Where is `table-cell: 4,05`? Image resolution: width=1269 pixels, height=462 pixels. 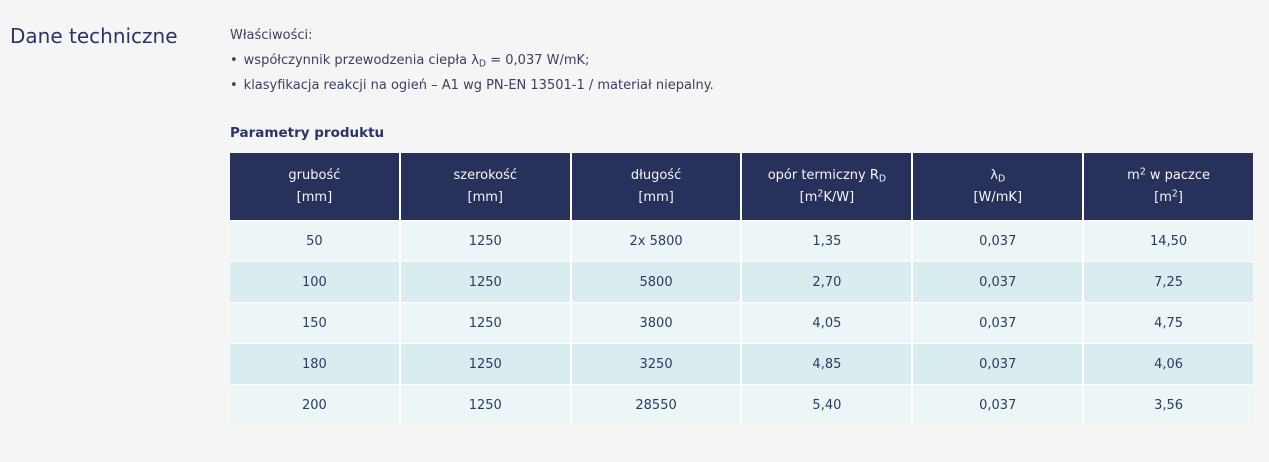 table-cell: 4,05 is located at coordinates (827, 323).